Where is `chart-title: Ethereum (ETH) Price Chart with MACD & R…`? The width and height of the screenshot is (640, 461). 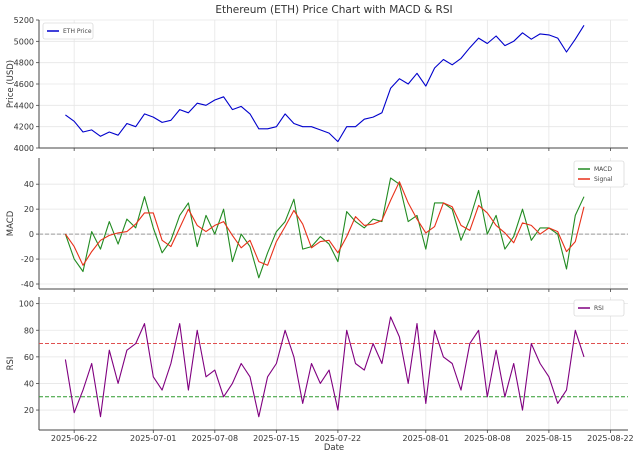 chart-title: Ethereum (ETH) Price Chart with MACD & R… is located at coordinates (333, 10).